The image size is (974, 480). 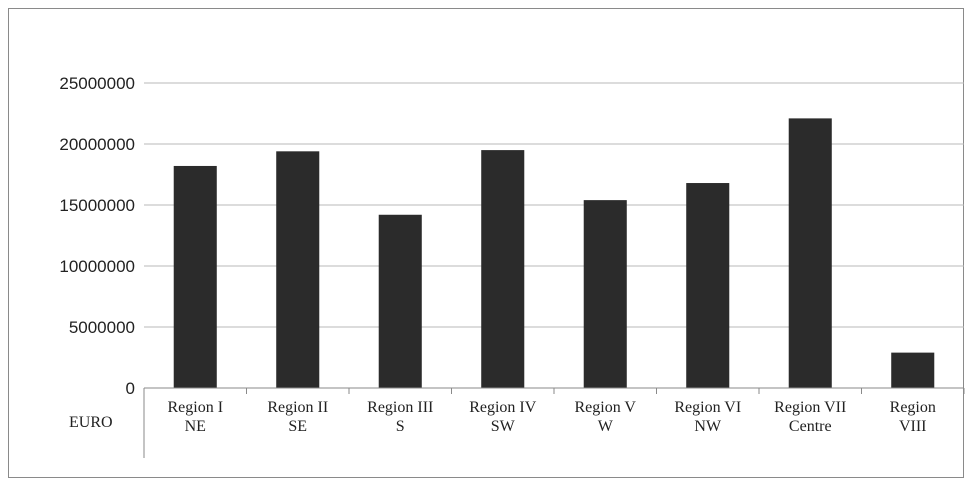 I want to click on y-tick-label: 0, so click(x=130, y=388).